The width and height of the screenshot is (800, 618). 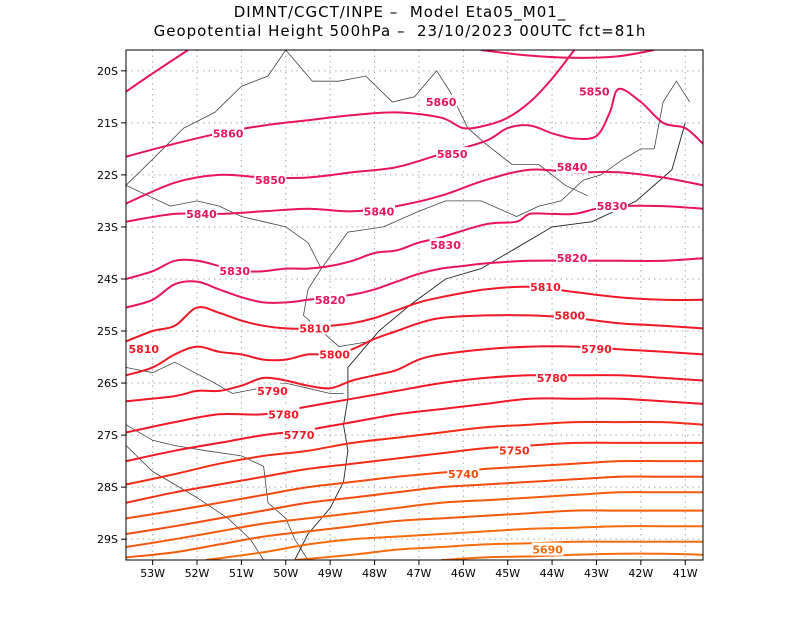 What do you see at coordinates (107, 175) in the screenshot?
I see `y-tick-label: 22S` at bounding box center [107, 175].